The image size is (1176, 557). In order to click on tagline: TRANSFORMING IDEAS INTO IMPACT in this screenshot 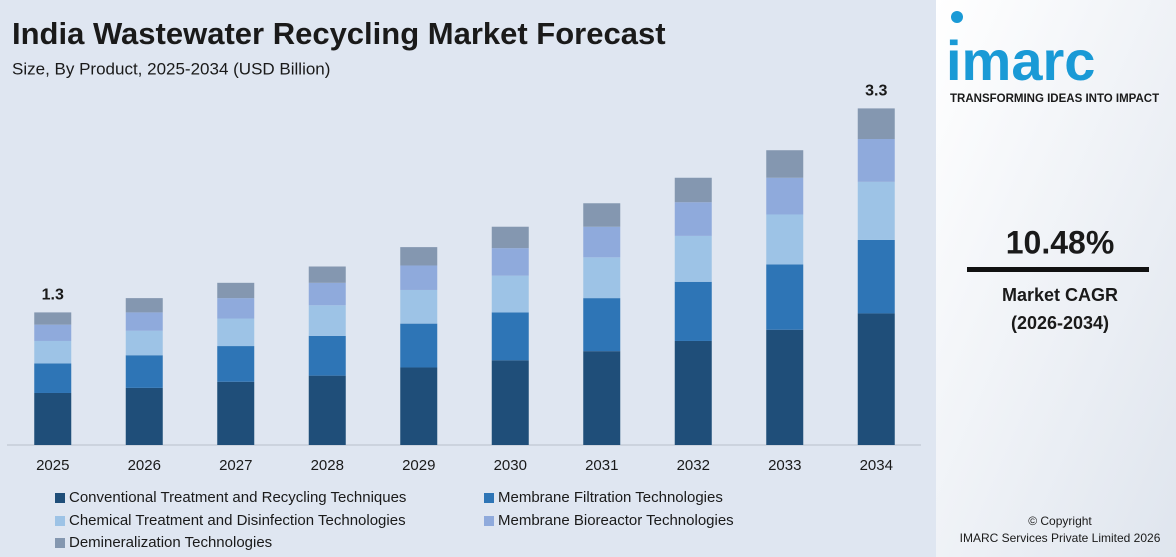, I will do `click(1054, 99)`.